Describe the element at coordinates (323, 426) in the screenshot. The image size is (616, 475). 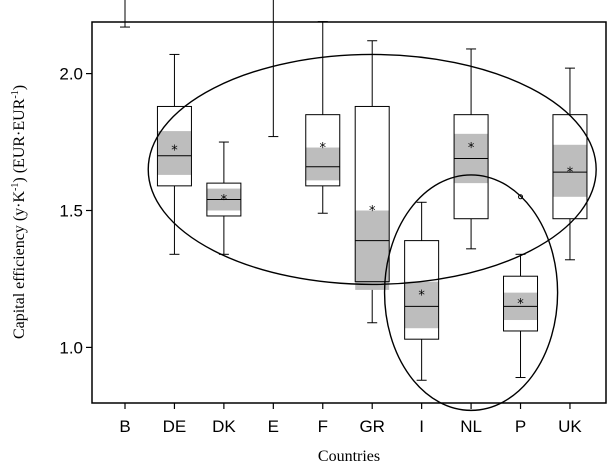
I see `x-tick-label: F` at that location.